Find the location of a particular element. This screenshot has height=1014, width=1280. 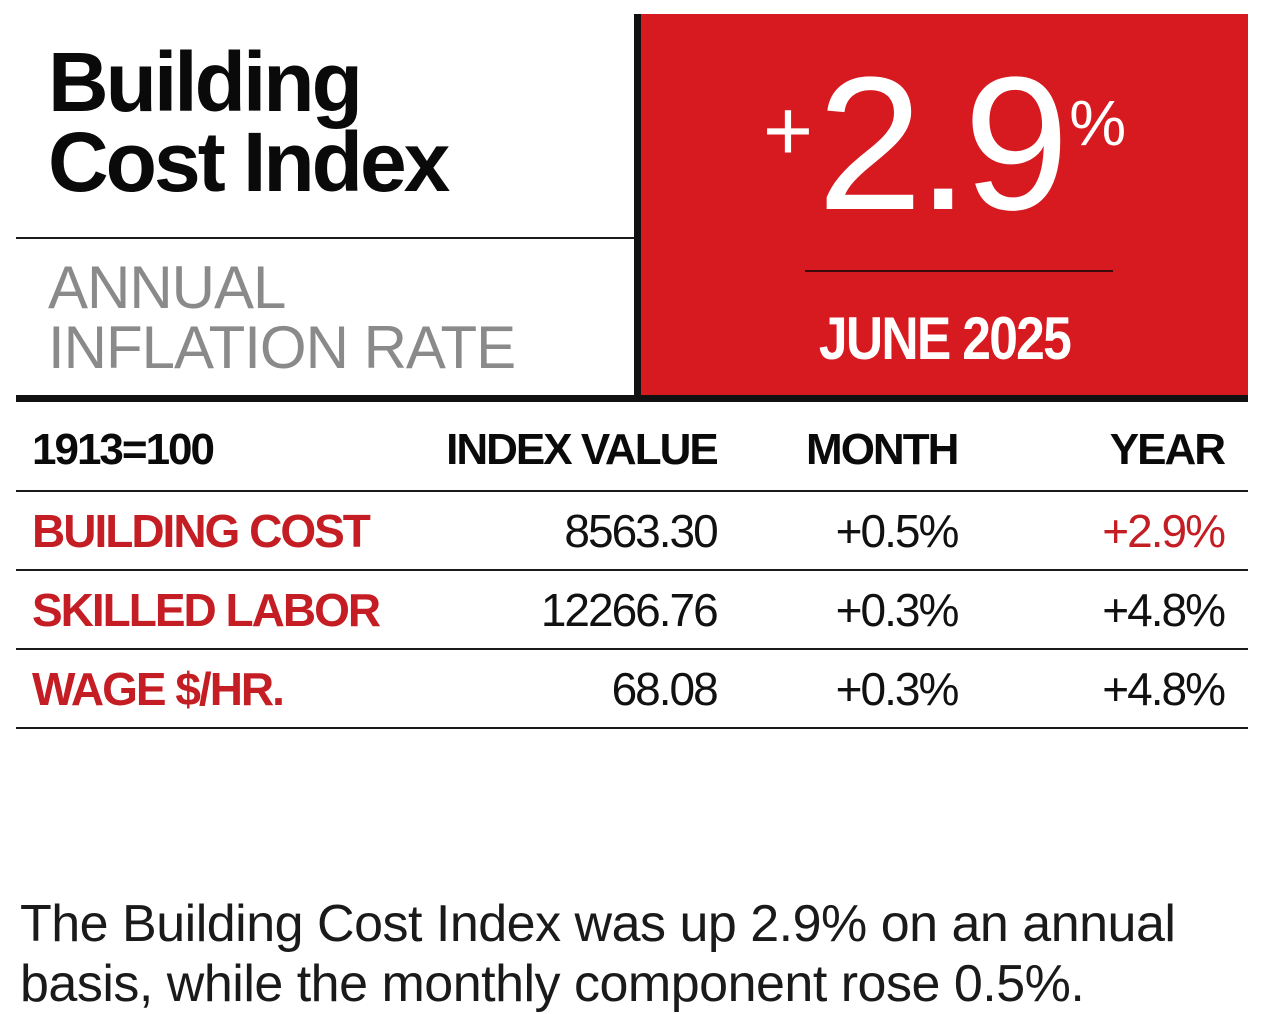

subtitle: ANNUAL INFLATION RATE is located at coordinates (282, 317).